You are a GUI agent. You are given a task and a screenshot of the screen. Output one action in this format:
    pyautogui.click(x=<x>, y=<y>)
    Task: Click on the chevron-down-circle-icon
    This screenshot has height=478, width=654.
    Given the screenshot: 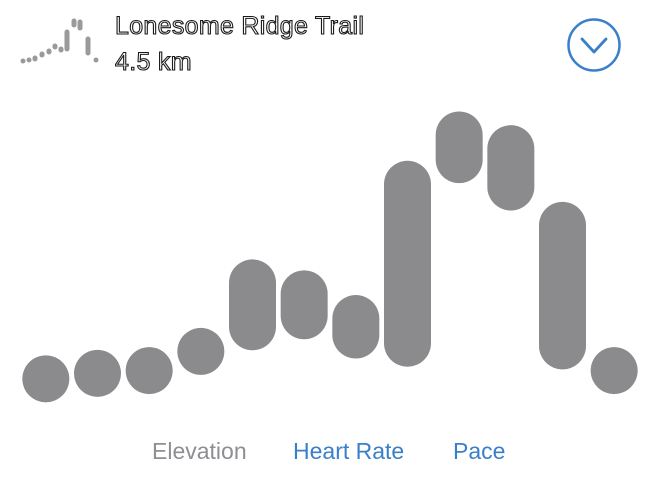 What is the action you would take?
    pyautogui.click(x=594, y=45)
    